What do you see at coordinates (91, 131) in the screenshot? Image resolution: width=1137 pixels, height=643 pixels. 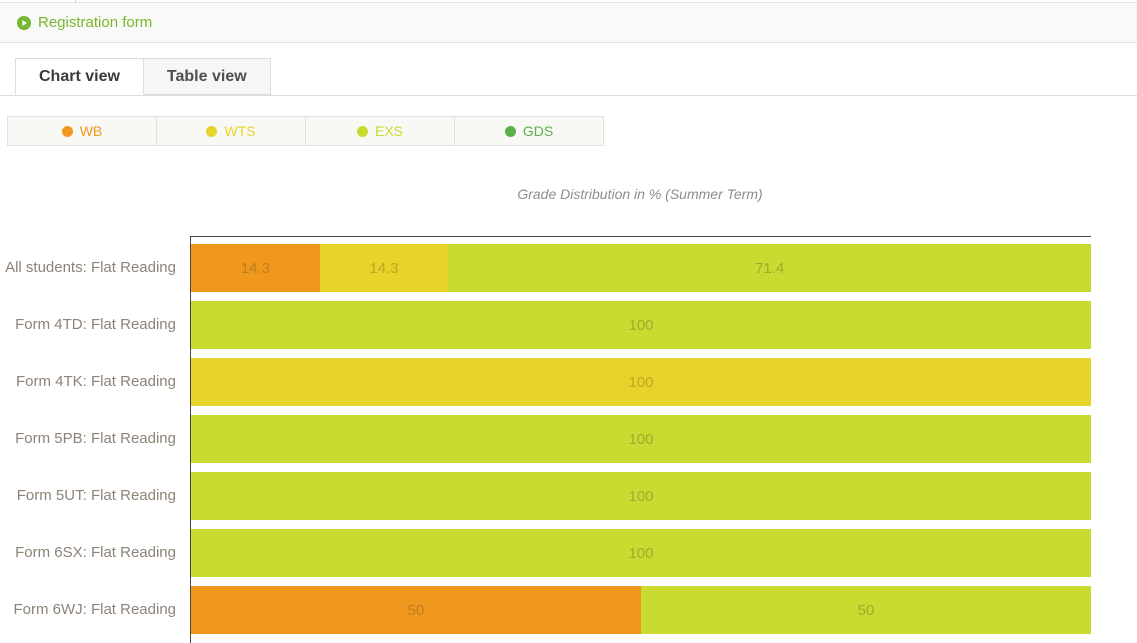 I see `legend-label: WB` at bounding box center [91, 131].